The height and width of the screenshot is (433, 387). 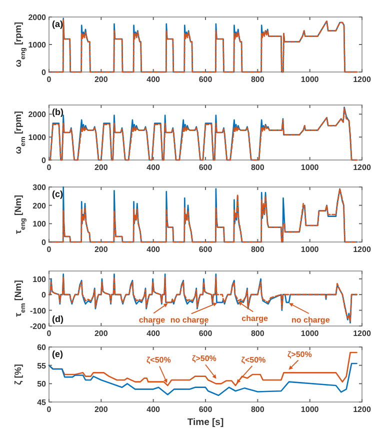 I want to click on y-axis-title: ζ [%], so click(x=18, y=374).